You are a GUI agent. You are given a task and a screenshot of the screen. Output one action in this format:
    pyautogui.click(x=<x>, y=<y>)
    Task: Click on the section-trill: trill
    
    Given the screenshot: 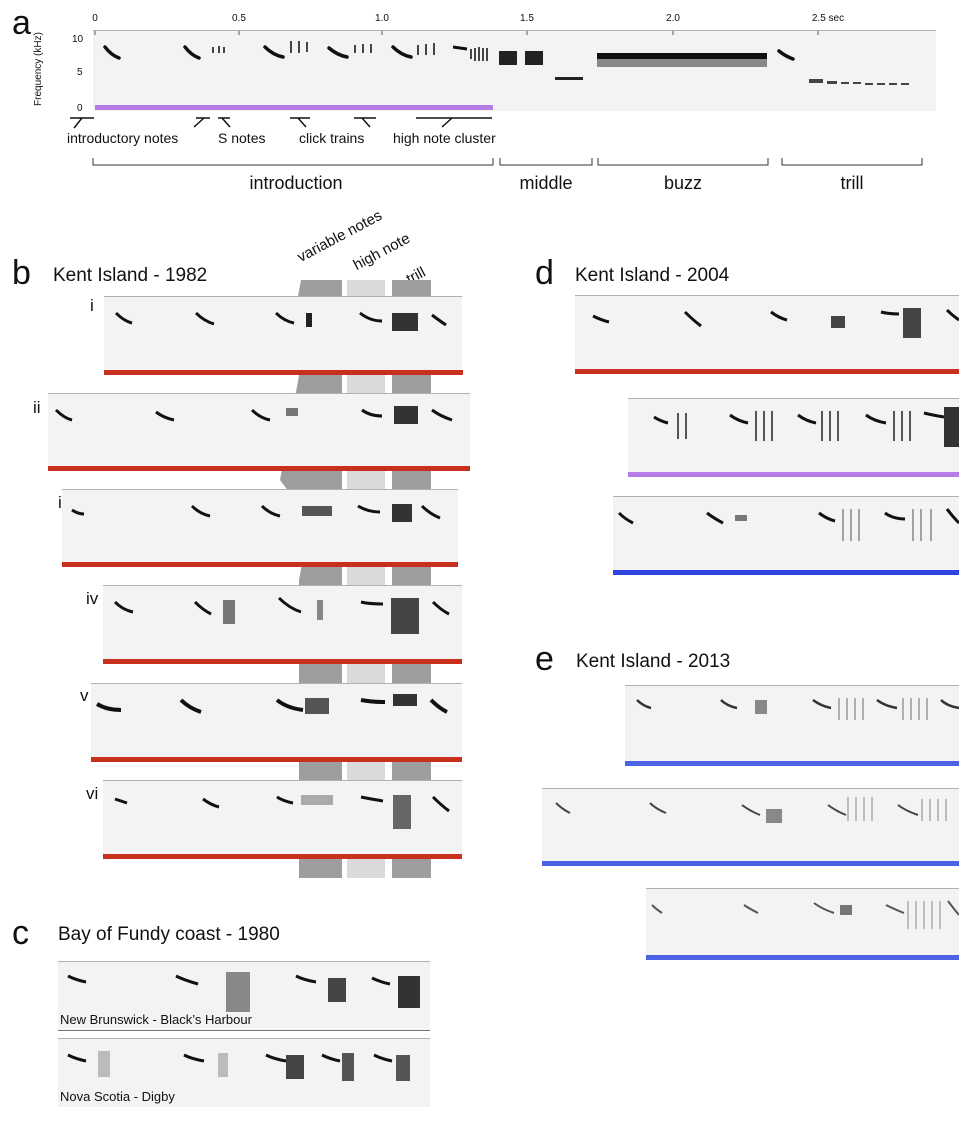 What is the action you would take?
    pyautogui.click(x=852, y=183)
    